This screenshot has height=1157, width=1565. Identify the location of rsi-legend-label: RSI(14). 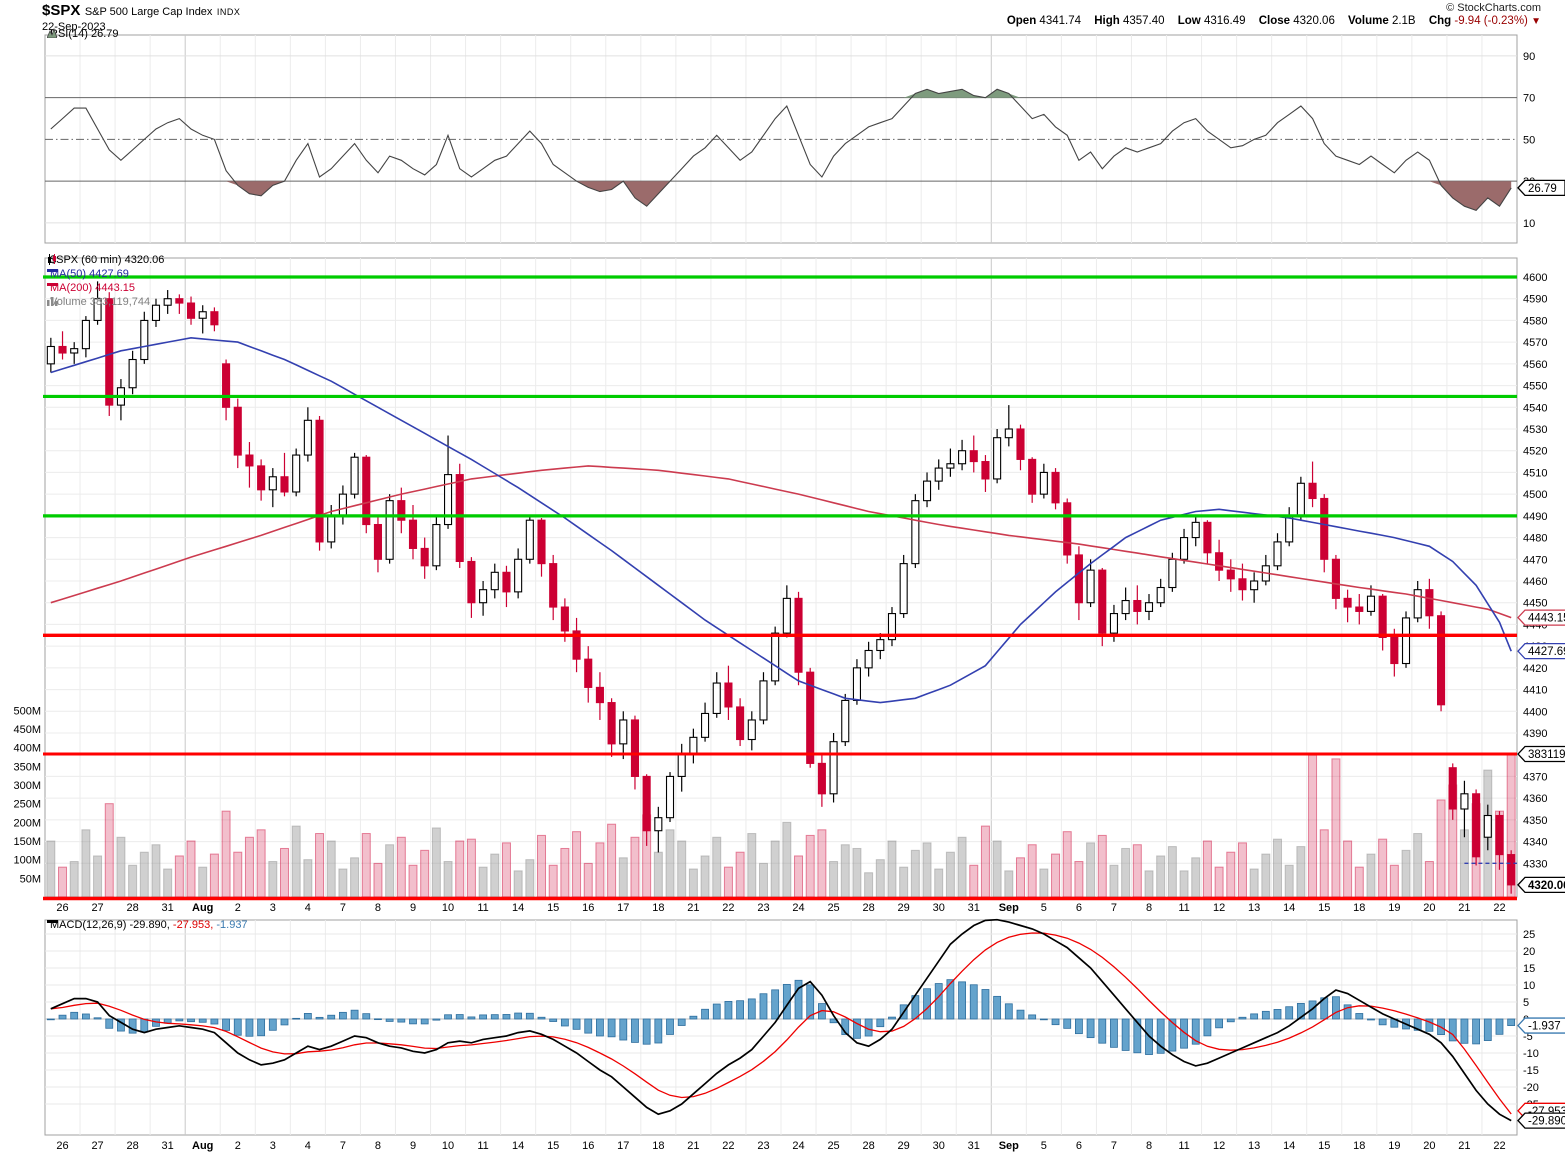
(69, 34).